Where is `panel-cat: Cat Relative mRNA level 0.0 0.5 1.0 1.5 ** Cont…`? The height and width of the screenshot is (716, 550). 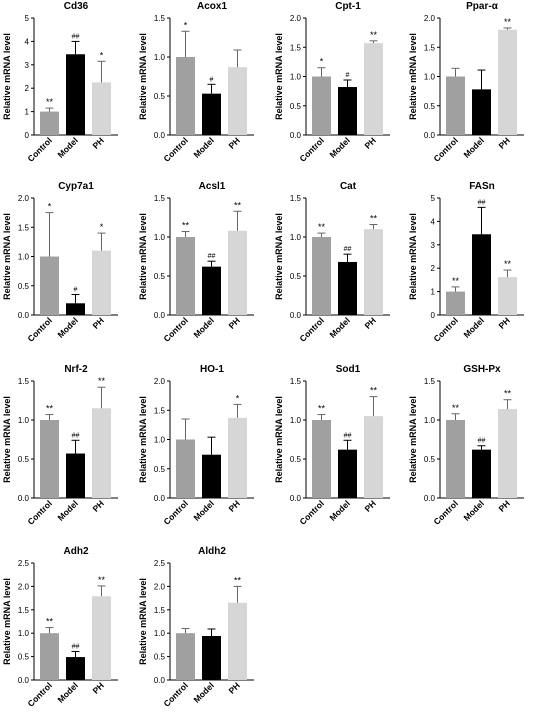 panel-cat: Cat Relative mRNA level 0.0 0.5 1.0 1.5 ** Cont… is located at coordinates (332, 262).